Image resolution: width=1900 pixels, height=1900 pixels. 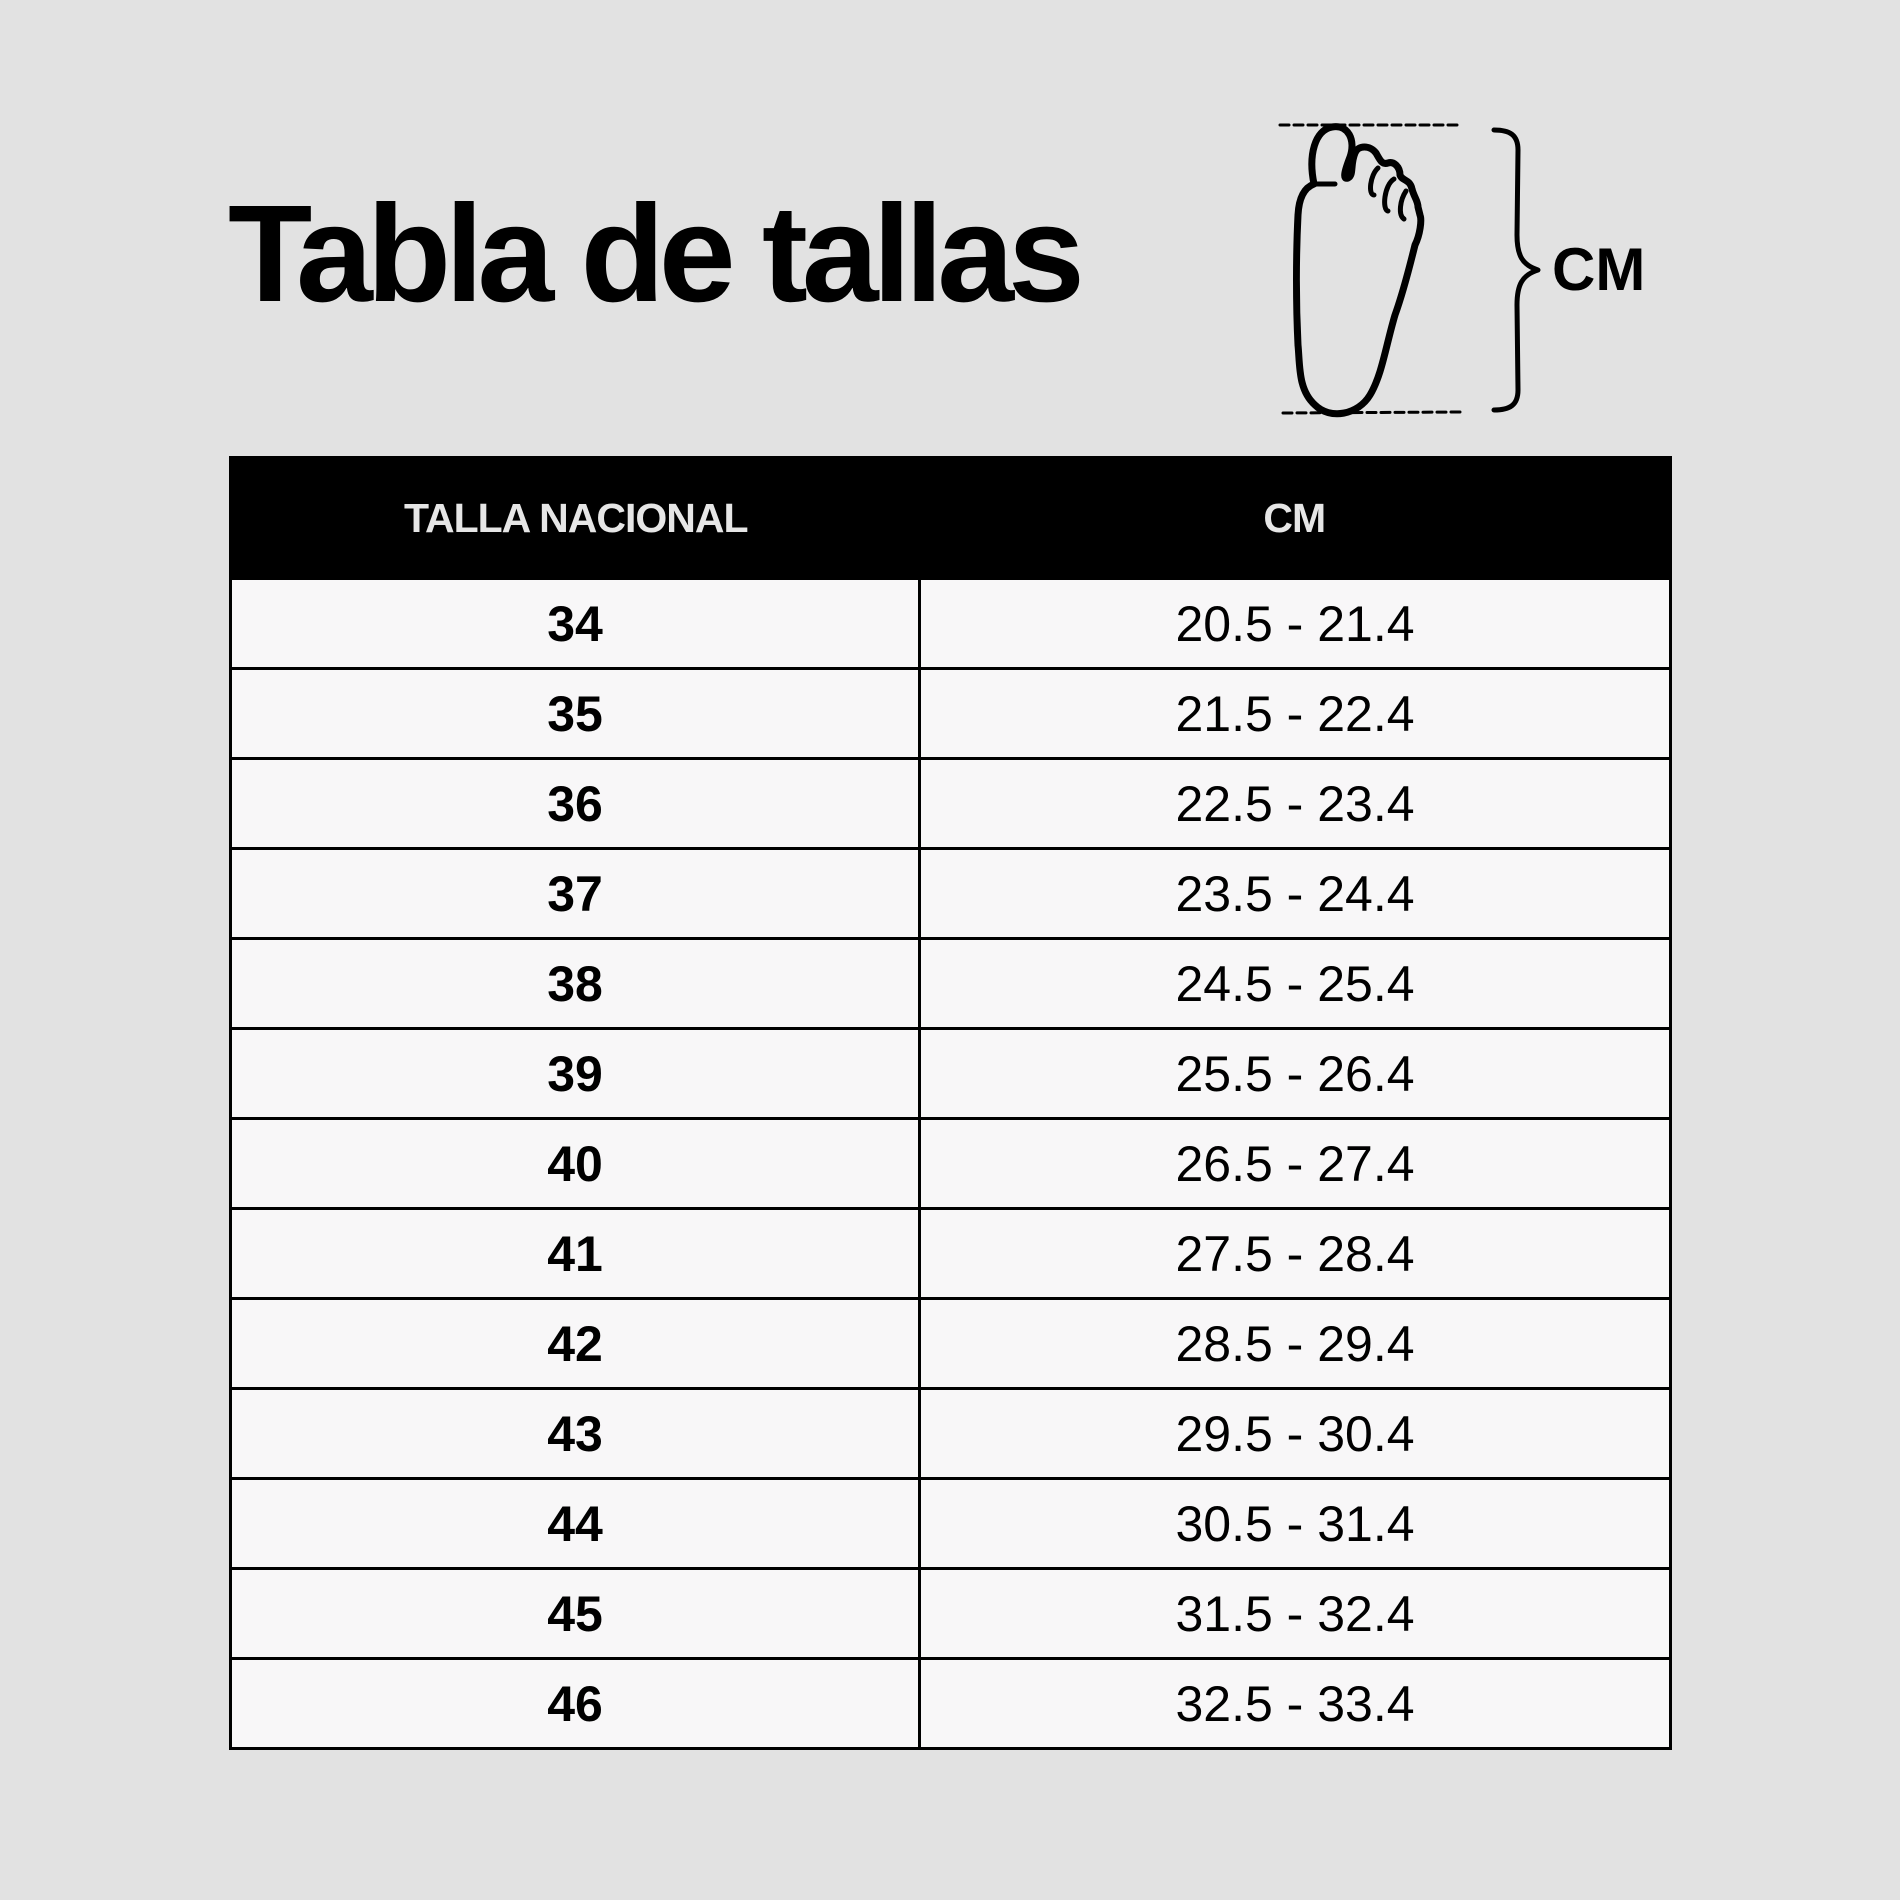 I want to click on table-header-row: TALLA NACIONAL CM, so click(x=950, y=518).